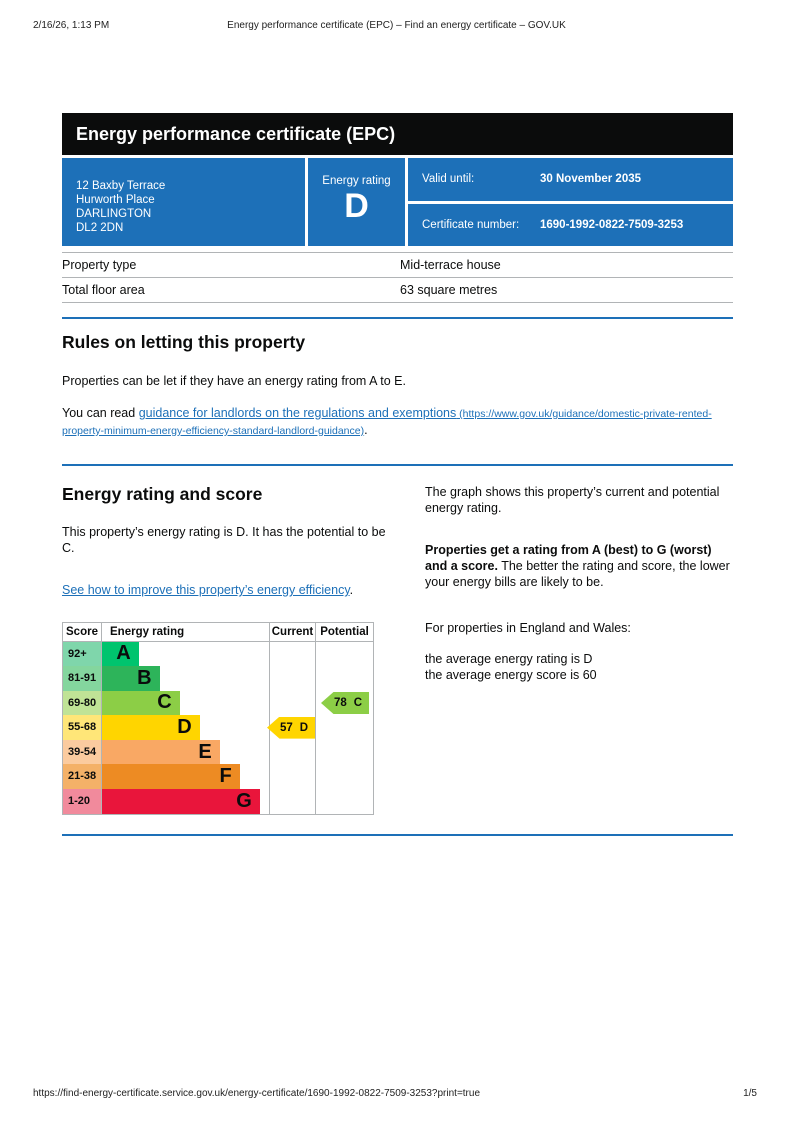 Image resolution: width=793 pixels, height=1122 pixels. I want to click on chart-band-row: 55-68 D 57 D, so click(218, 727).